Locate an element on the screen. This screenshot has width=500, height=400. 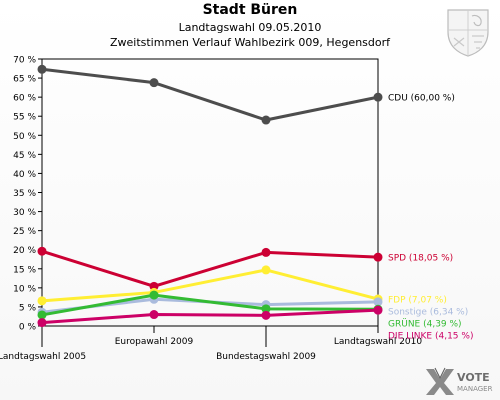
y-tick-label: 35 % is located at coordinates (24, 194).